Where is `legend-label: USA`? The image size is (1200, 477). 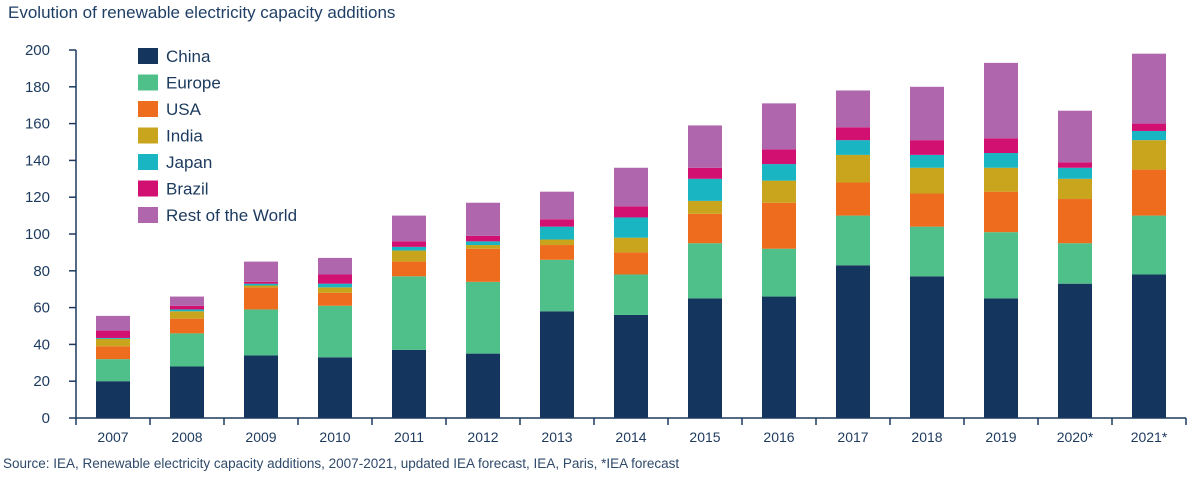
legend-label: USA is located at coordinates (184, 109).